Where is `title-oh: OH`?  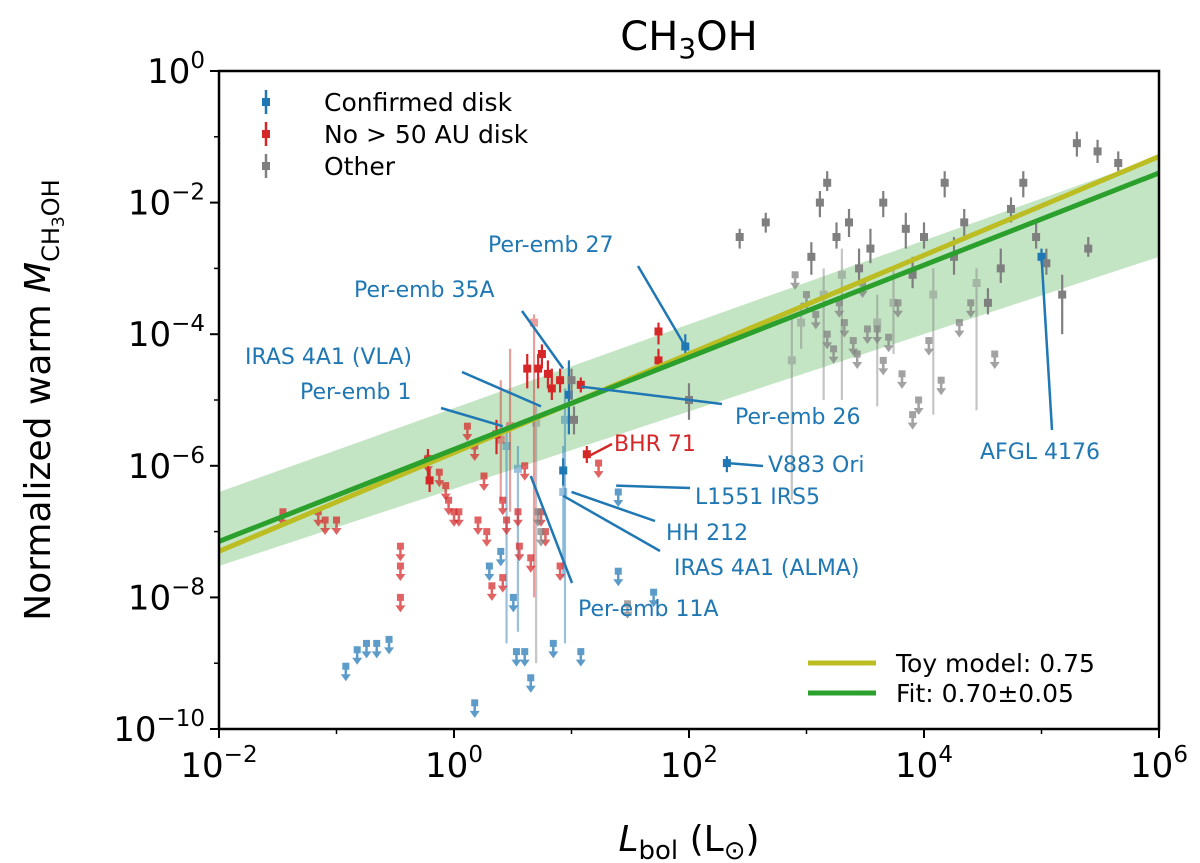 title-oh: OH is located at coordinates (727, 37).